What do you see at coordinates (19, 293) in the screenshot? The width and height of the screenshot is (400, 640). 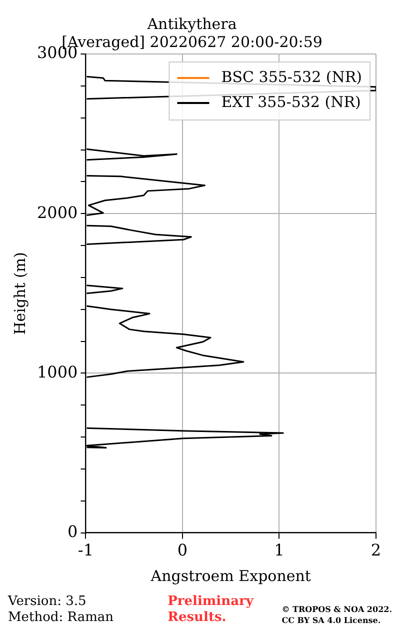 I see `y-axis-title: Height (m)` at bounding box center [19, 293].